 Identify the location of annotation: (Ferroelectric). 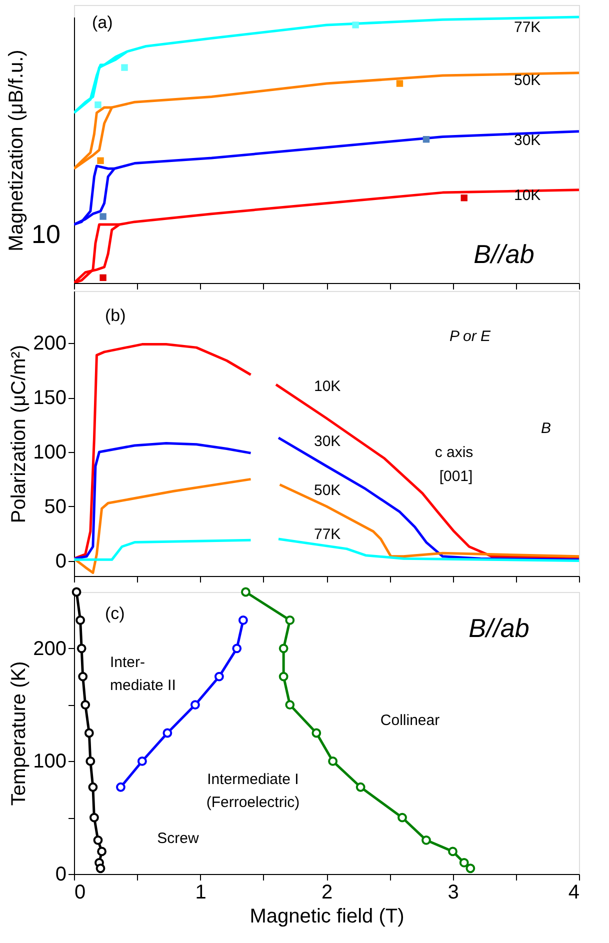
(253, 802).